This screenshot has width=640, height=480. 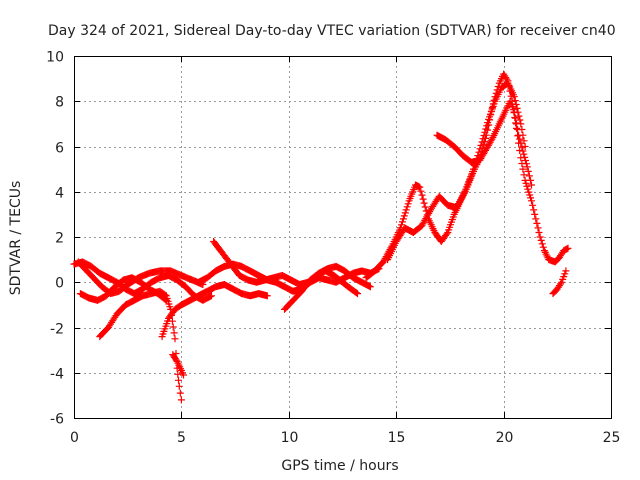 I want to click on y-tick-label: 10, so click(x=55, y=58).